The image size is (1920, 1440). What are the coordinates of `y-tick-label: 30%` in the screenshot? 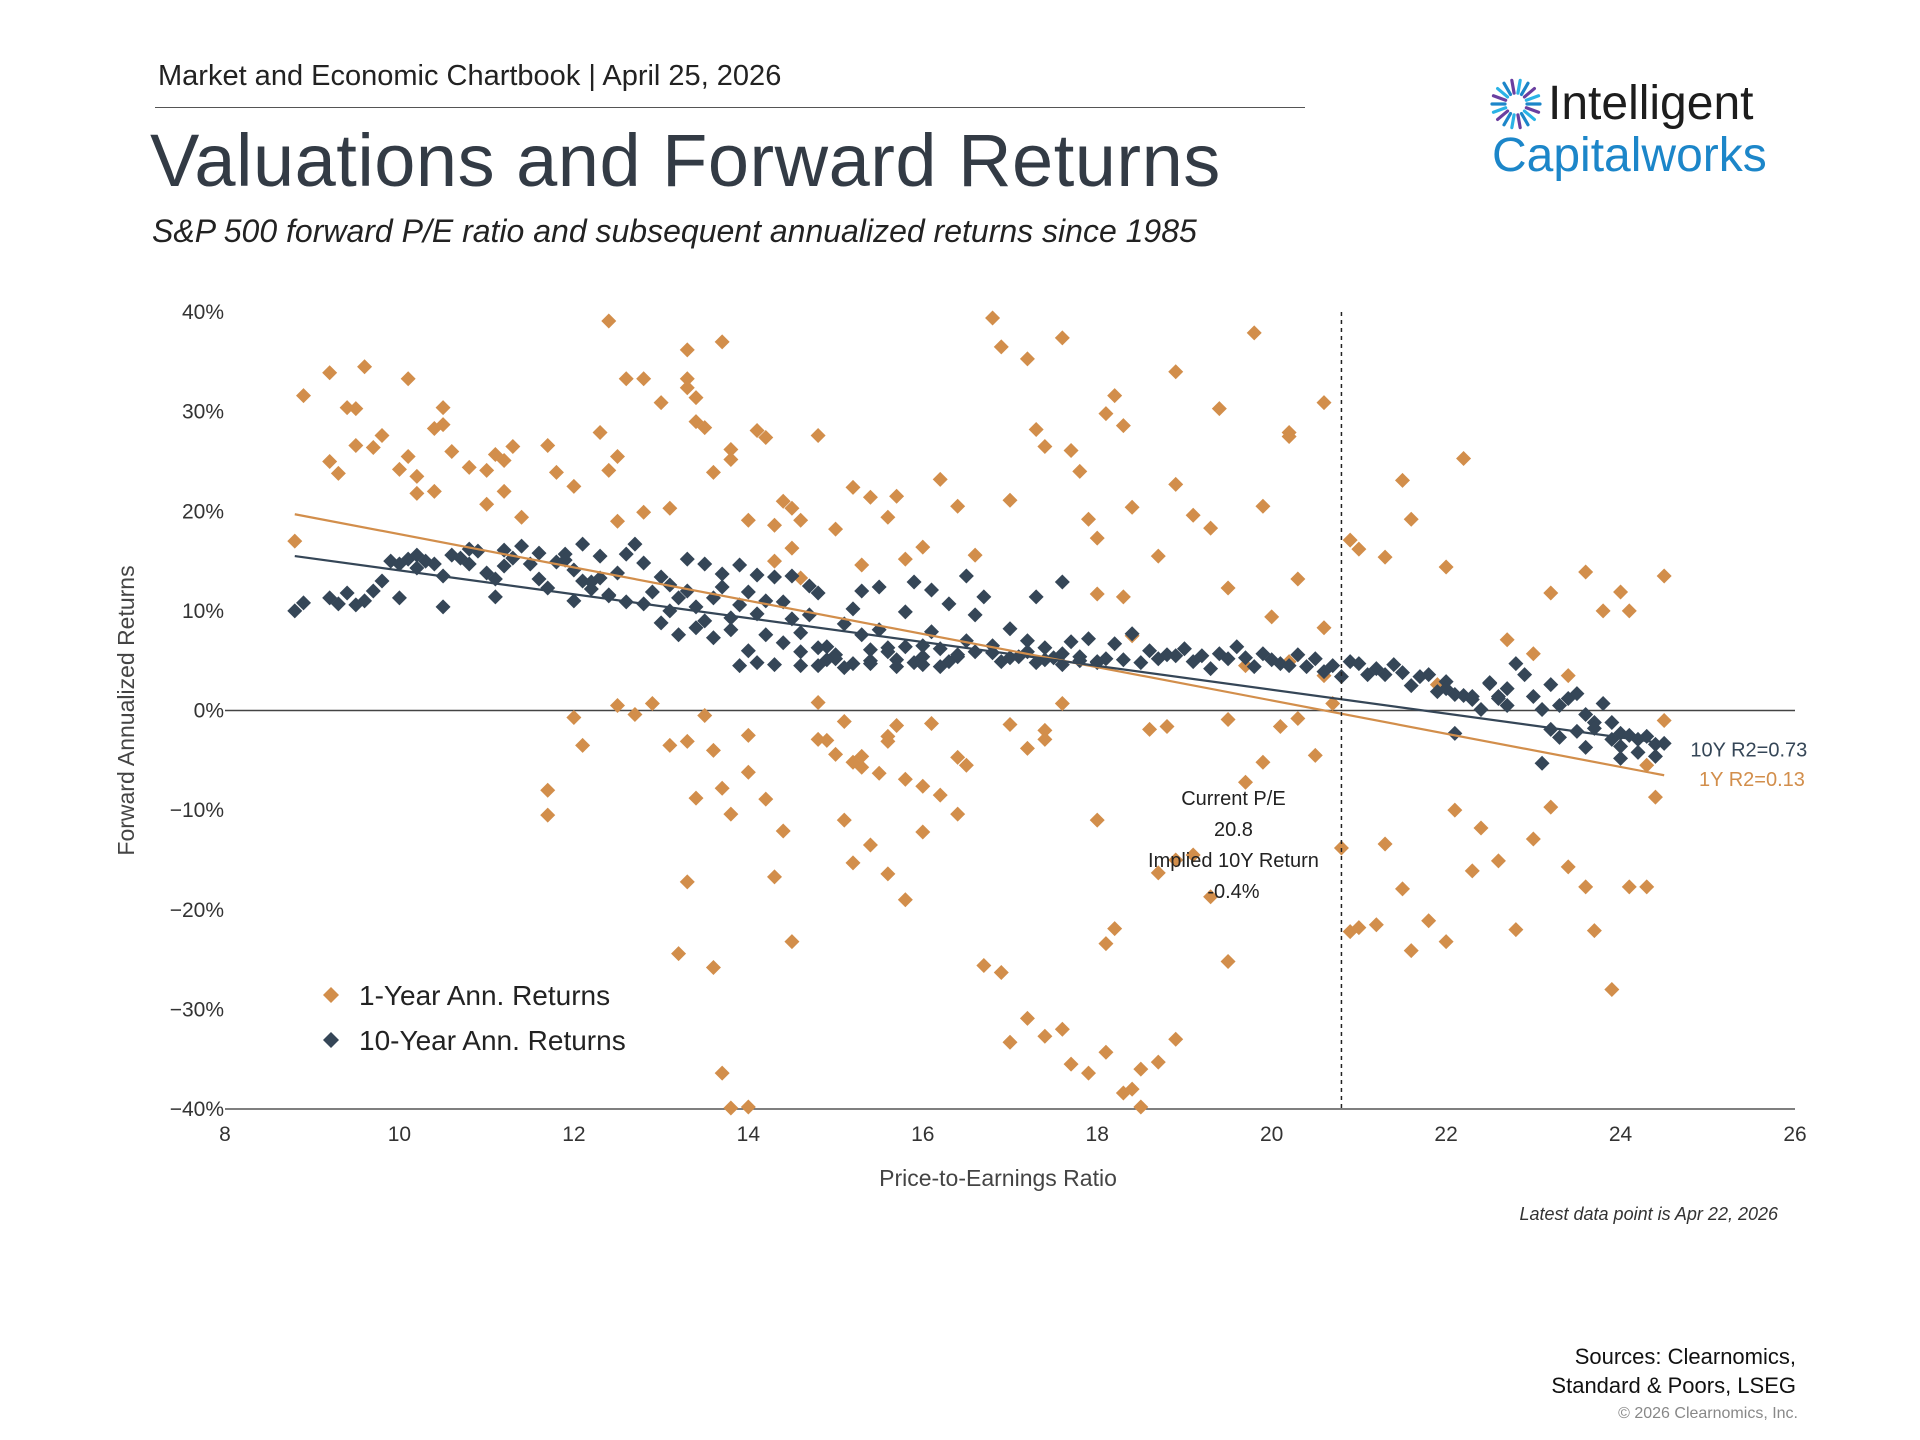 It's located at (203, 412).